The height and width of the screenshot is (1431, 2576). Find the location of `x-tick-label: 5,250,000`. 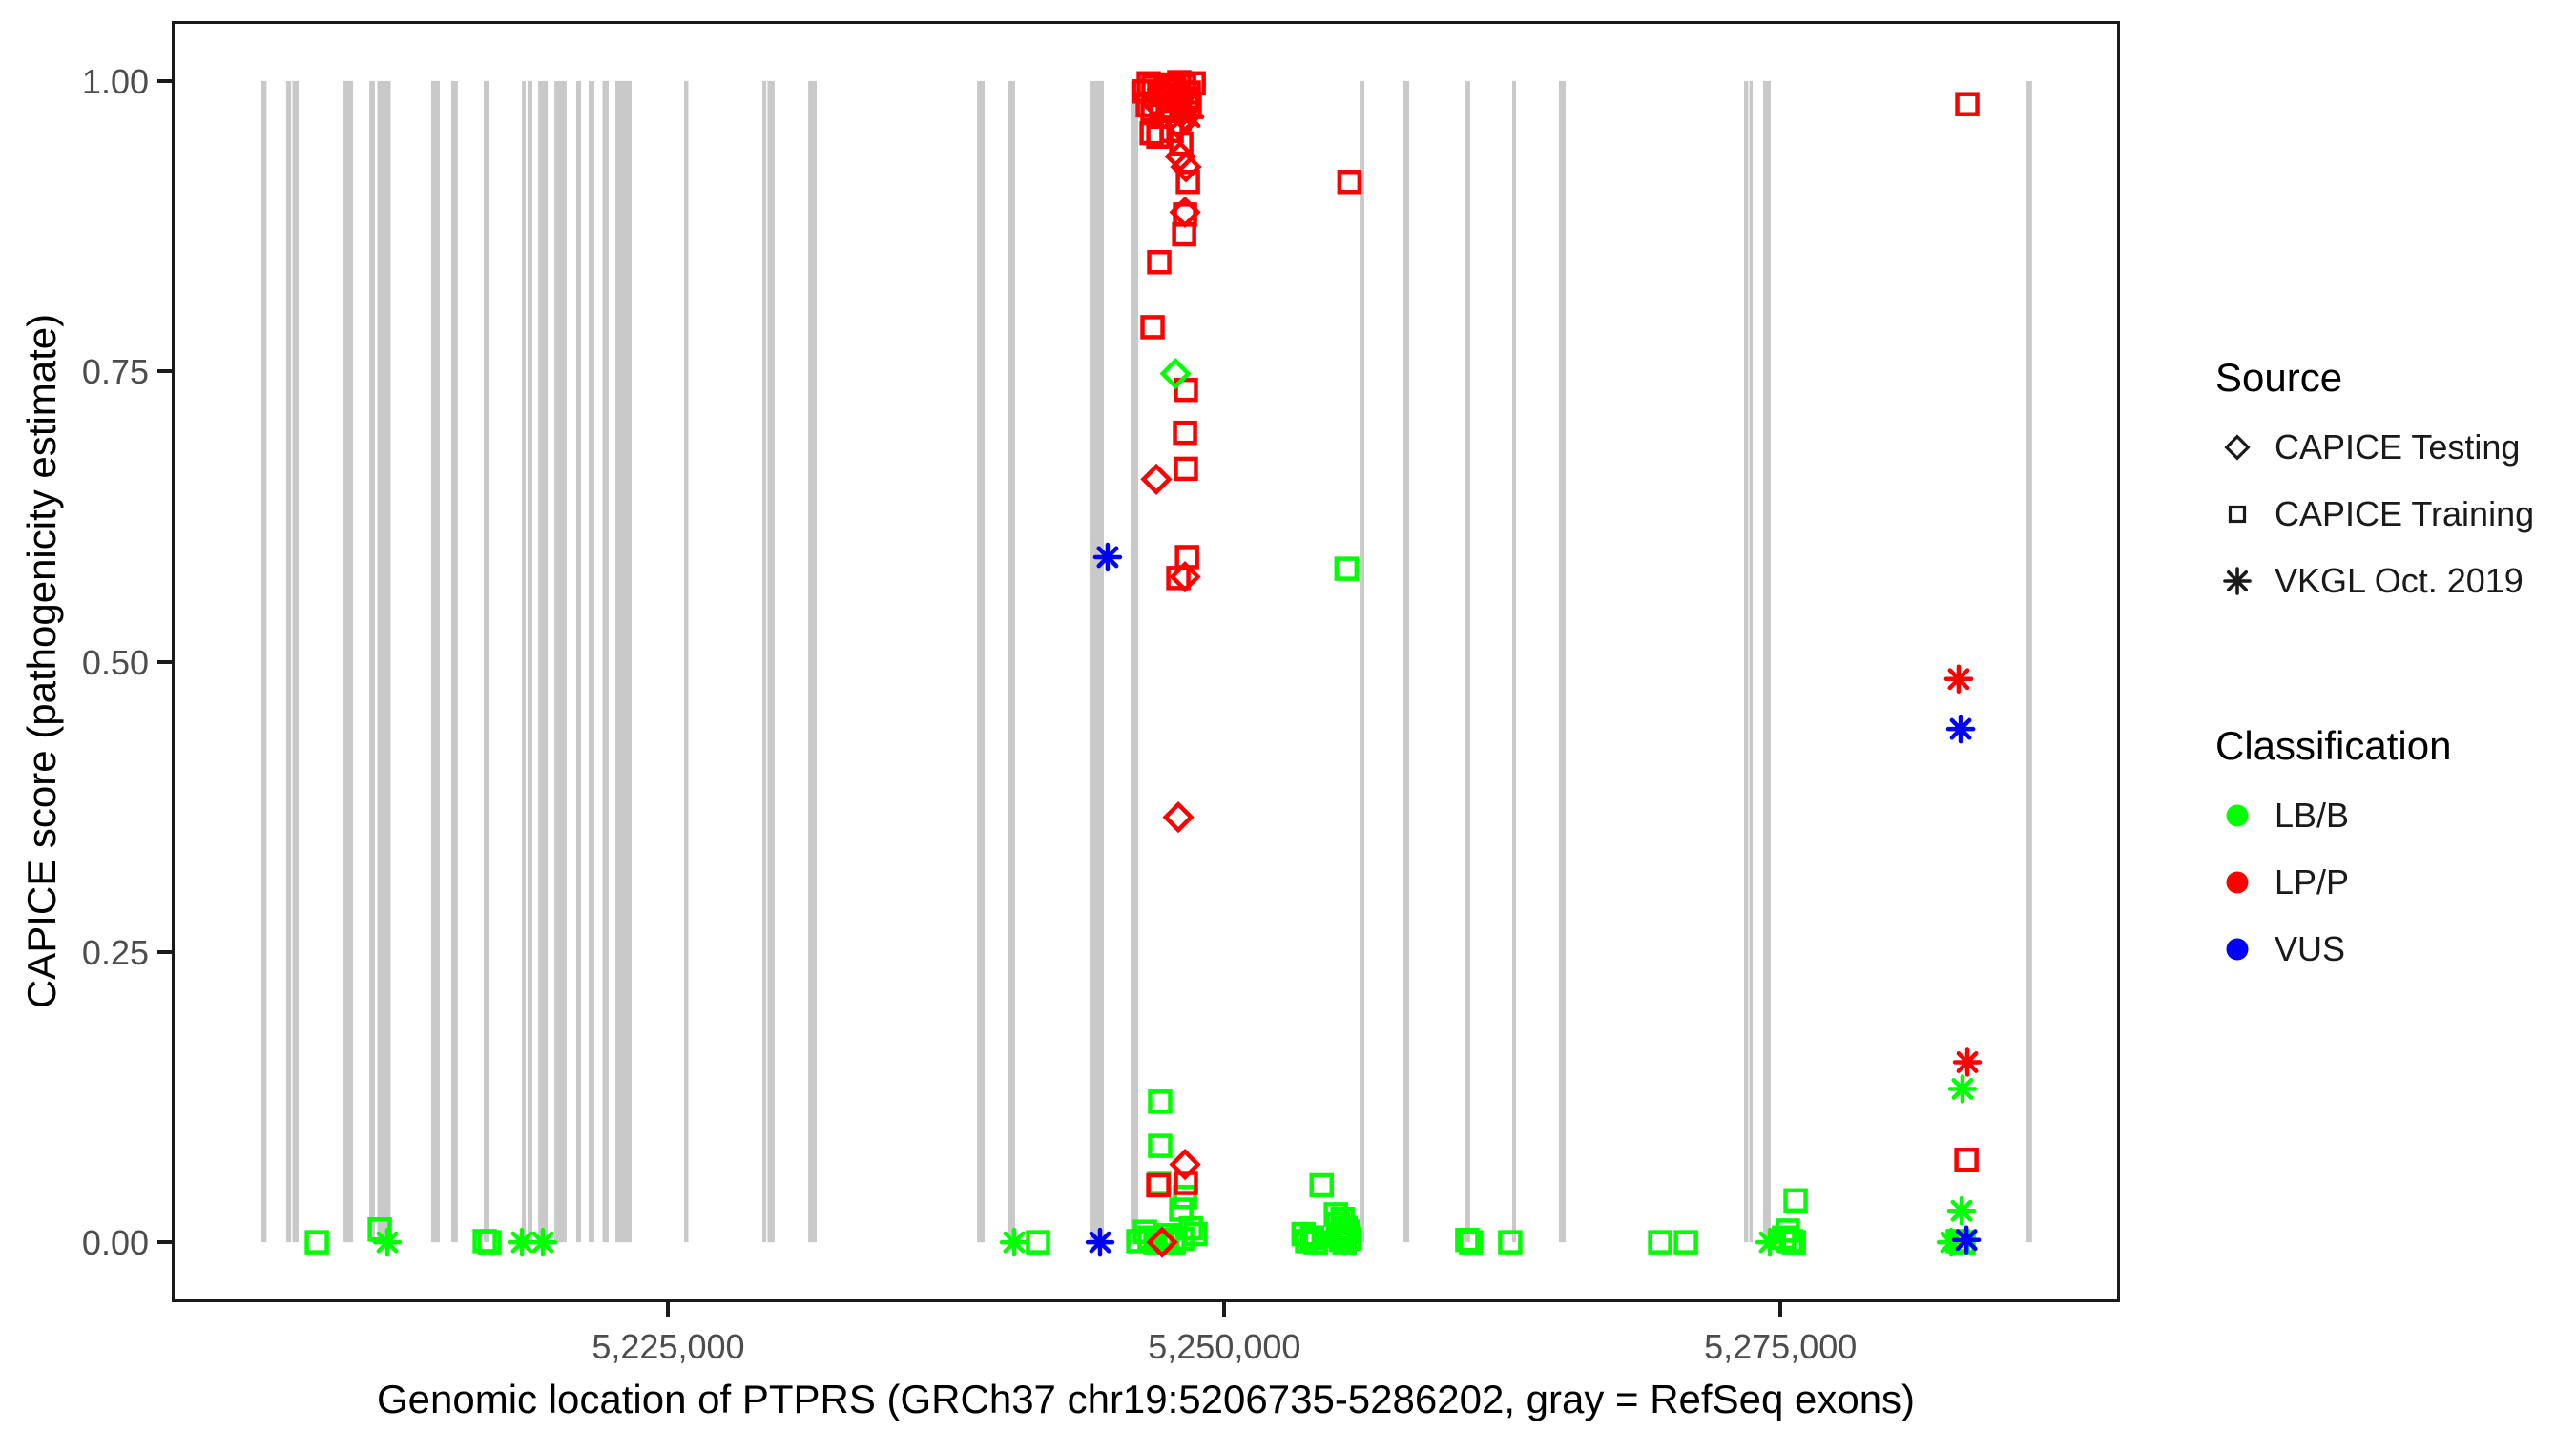

x-tick-label: 5,250,000 is located at coordinates (1224, 1346).